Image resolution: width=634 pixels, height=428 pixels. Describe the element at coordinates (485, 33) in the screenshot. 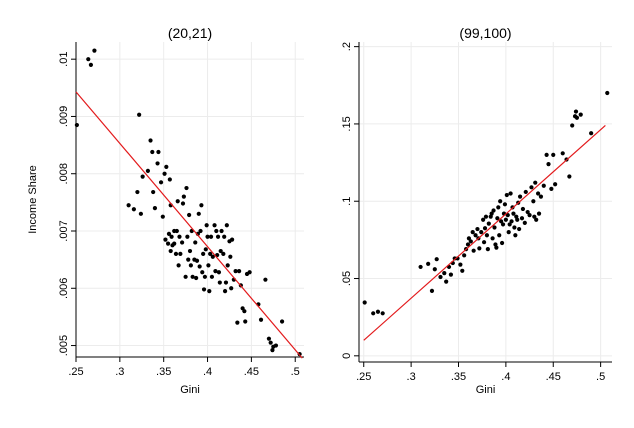

I see `chart-title: (99,100)` at that location.